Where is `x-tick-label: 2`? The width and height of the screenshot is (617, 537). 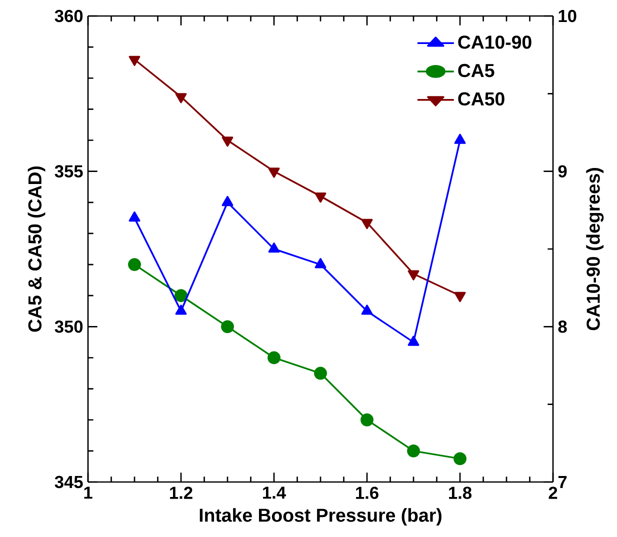 x-tick-label: 2 is located at coordinates (553, 492).